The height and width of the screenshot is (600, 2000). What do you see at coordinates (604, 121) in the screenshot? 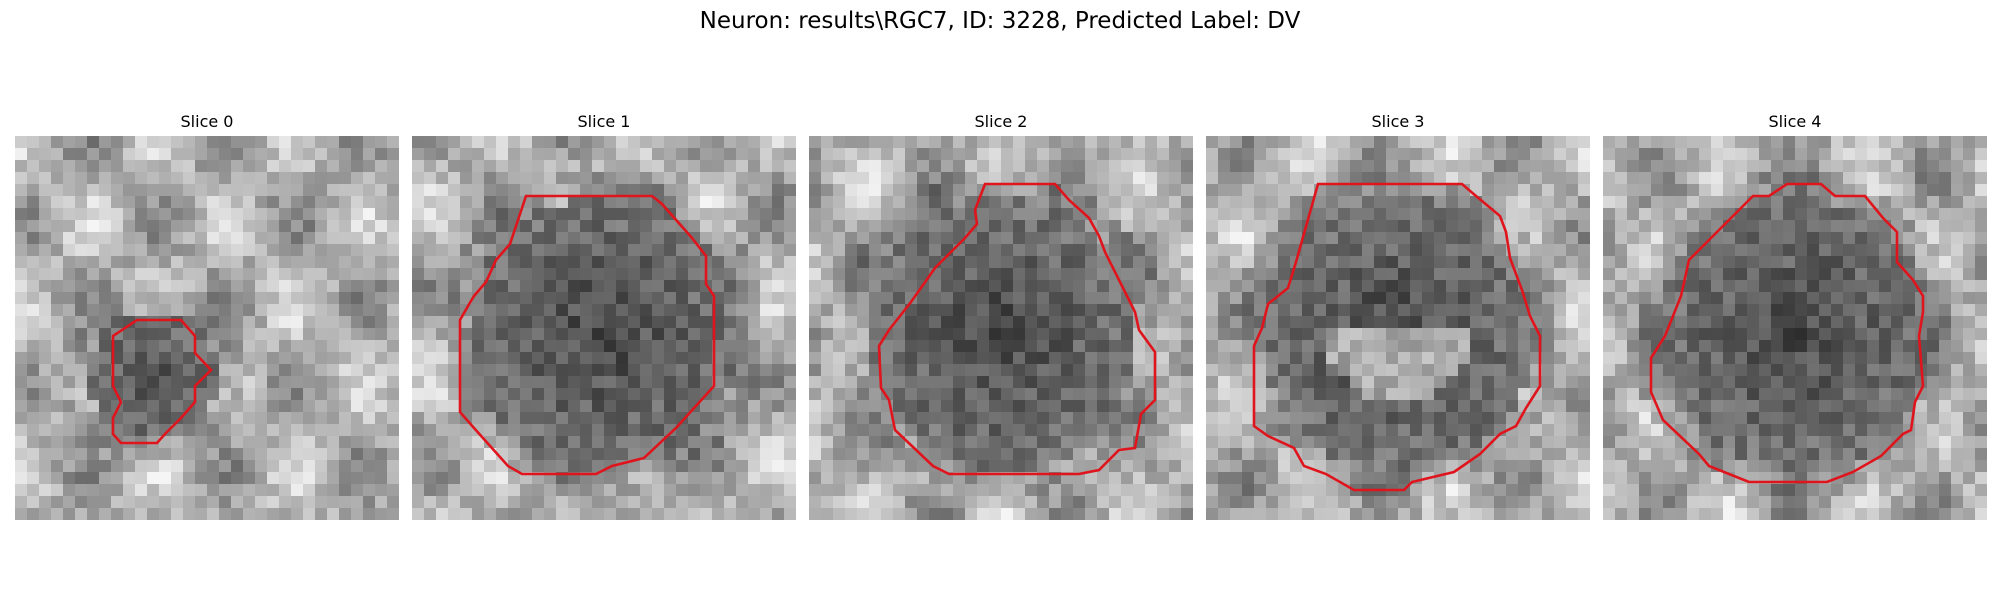
I see `slice-title: Slice 1` at bounding box center [604, 121].